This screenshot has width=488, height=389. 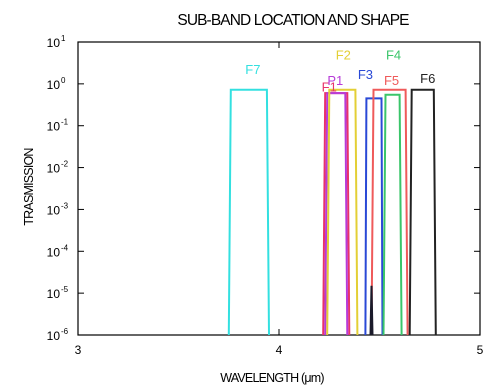 What do you see at coordinates (365, 74) in the screenshot?
I see `series-f3-label: F3` at bounding box center [365, 74].